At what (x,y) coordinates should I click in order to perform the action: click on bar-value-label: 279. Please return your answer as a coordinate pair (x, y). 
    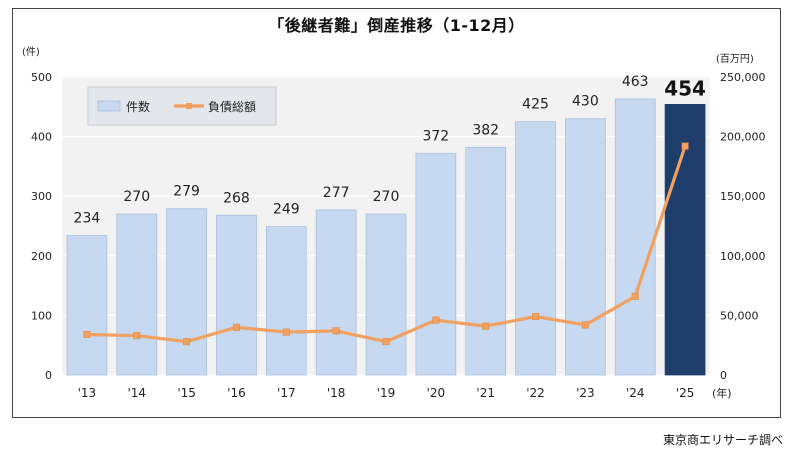
    Looking at the image, I should click on (186, 192).